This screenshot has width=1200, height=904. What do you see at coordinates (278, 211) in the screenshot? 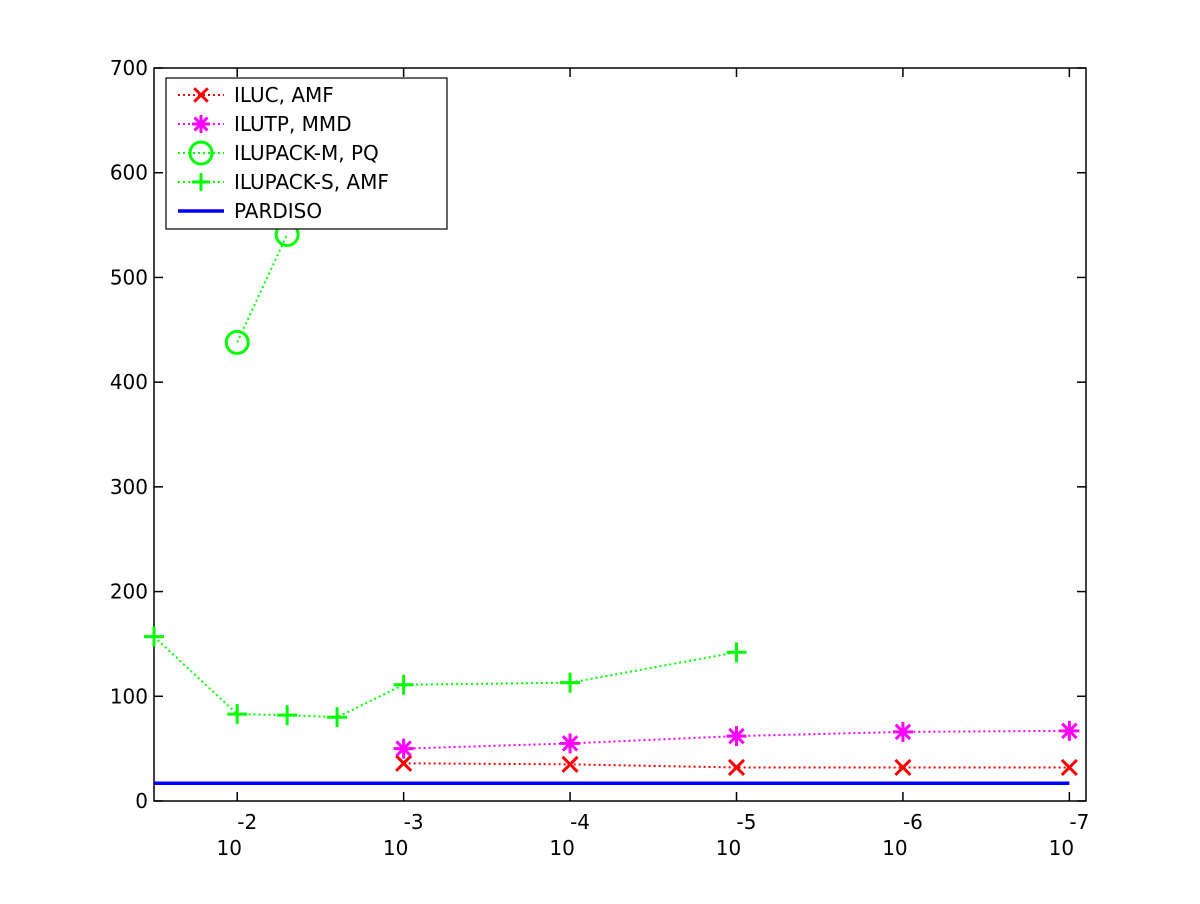
I see `legend-label: PARDISO` at bounding box center [278, 211].